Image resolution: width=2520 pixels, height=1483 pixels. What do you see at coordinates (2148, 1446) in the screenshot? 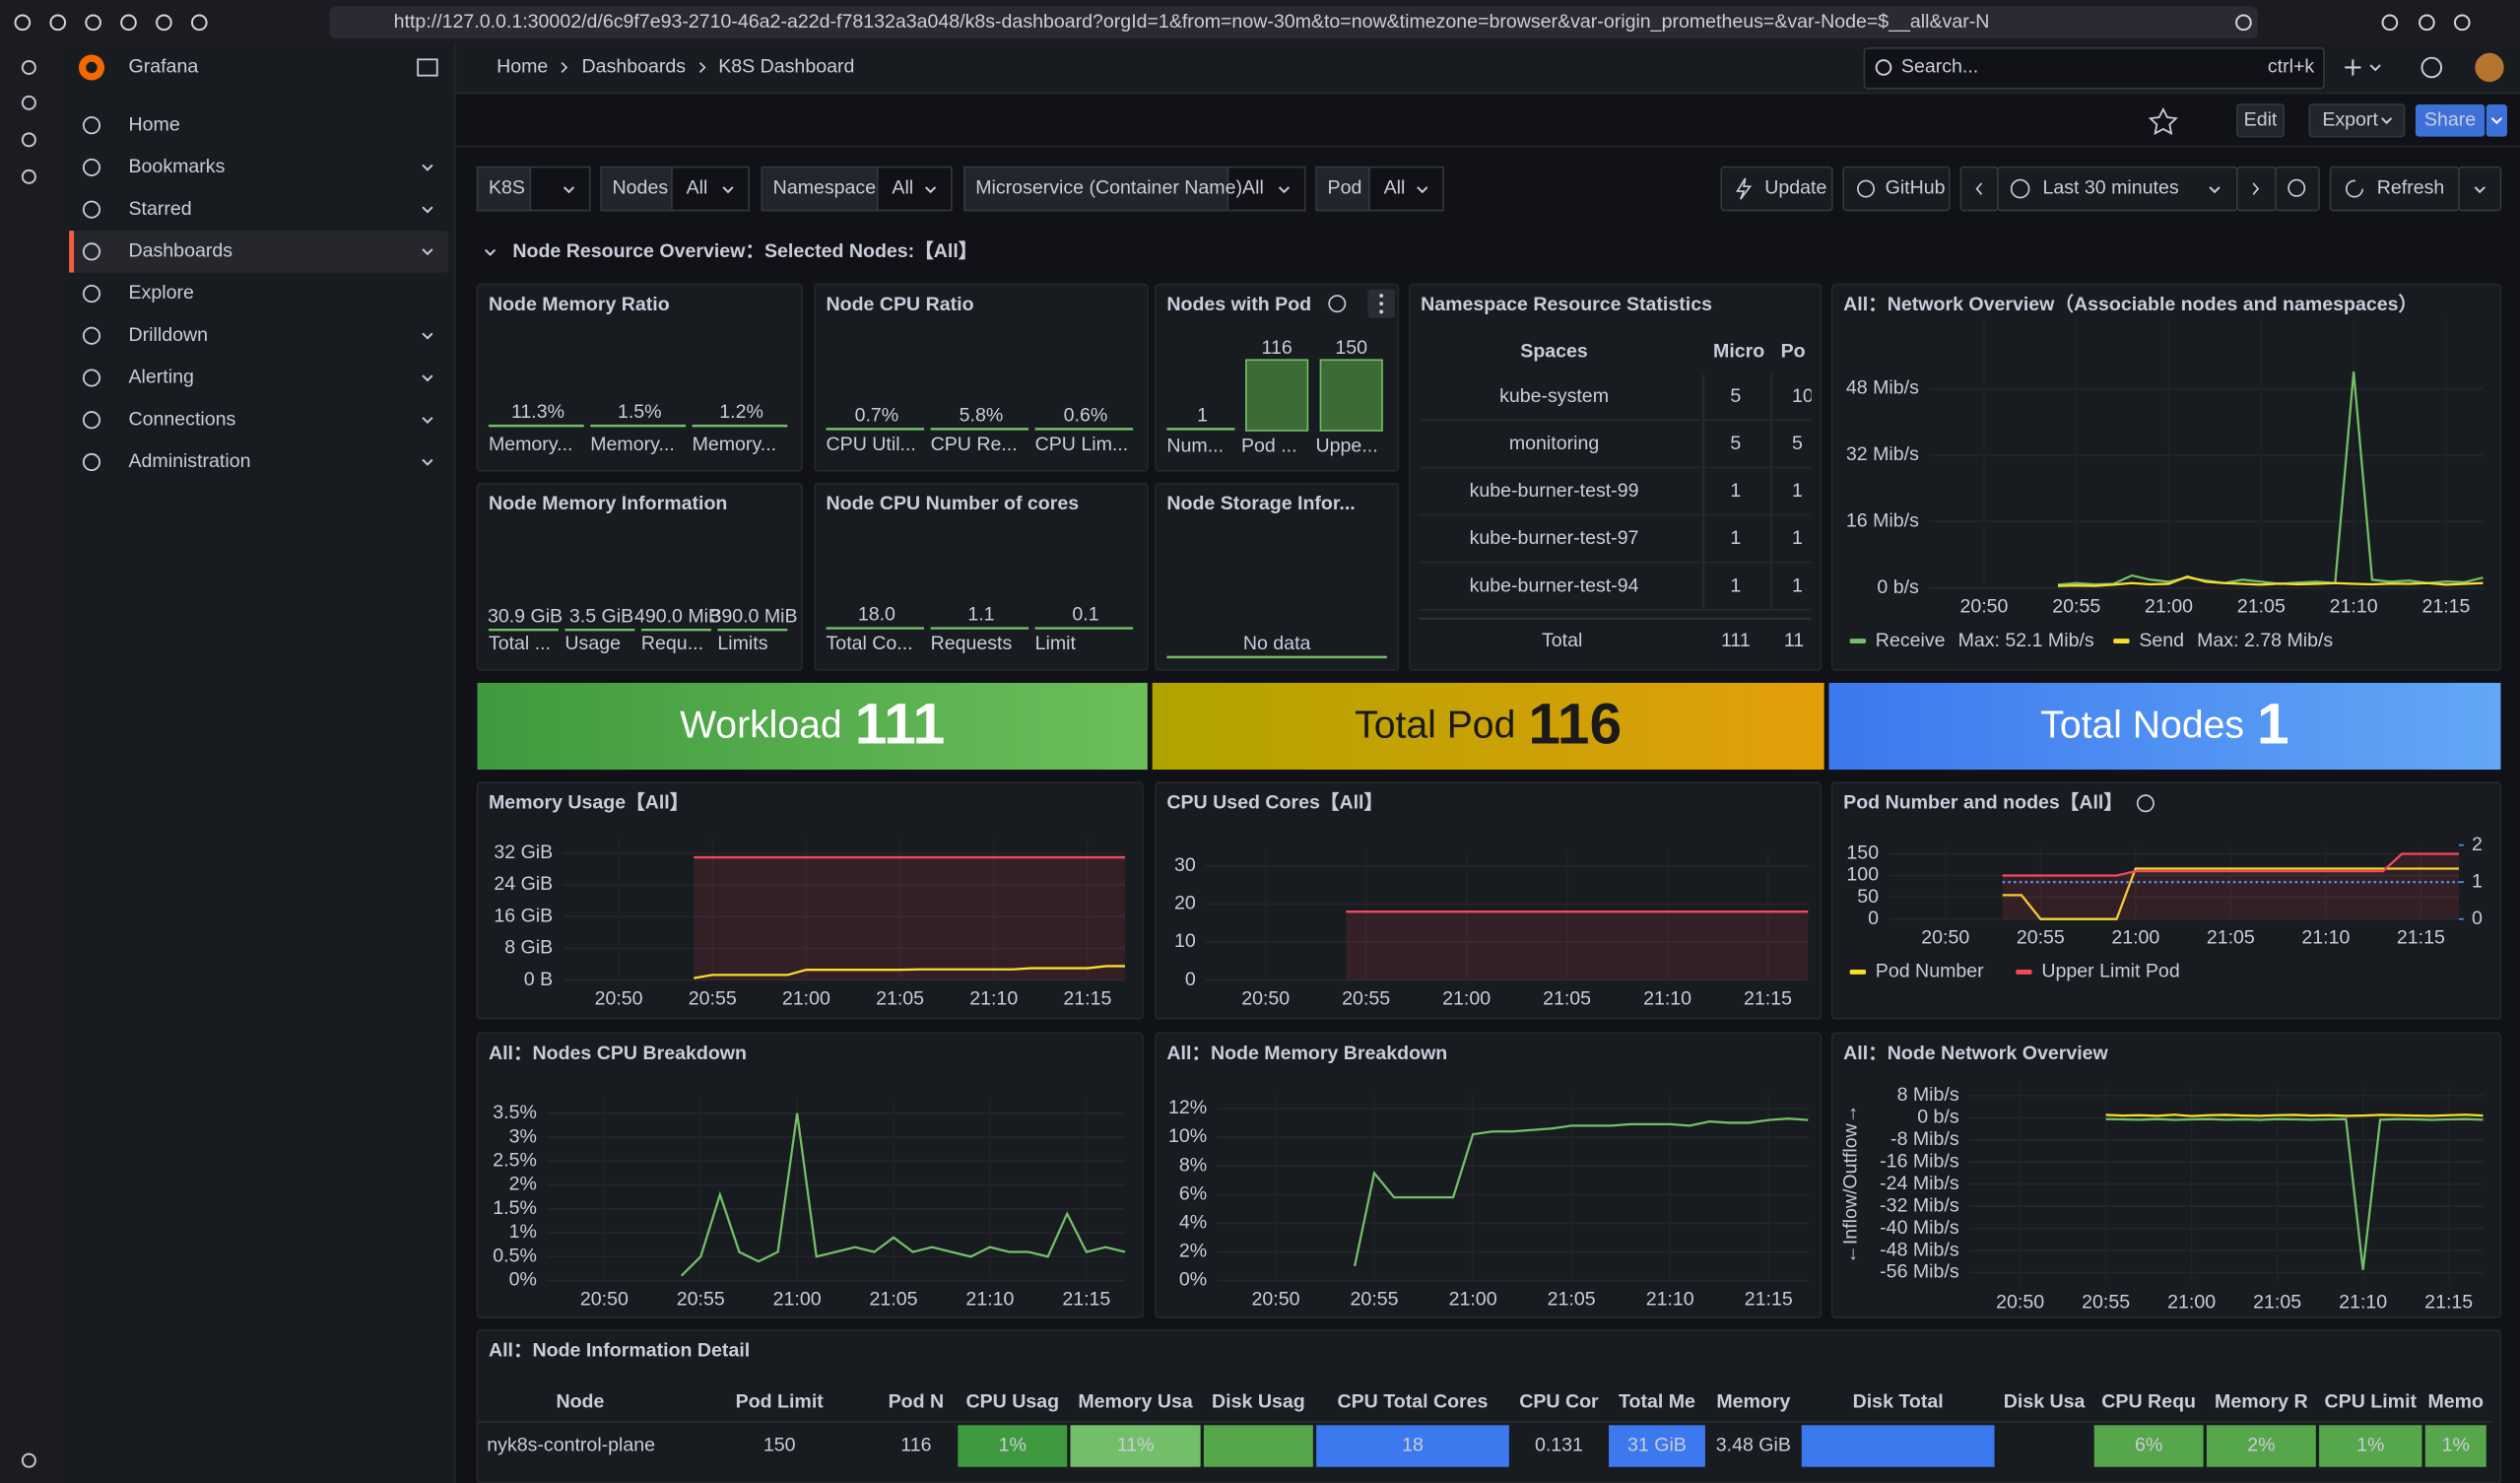
I see `cell-bg` at bounding box center [2148, 1446].